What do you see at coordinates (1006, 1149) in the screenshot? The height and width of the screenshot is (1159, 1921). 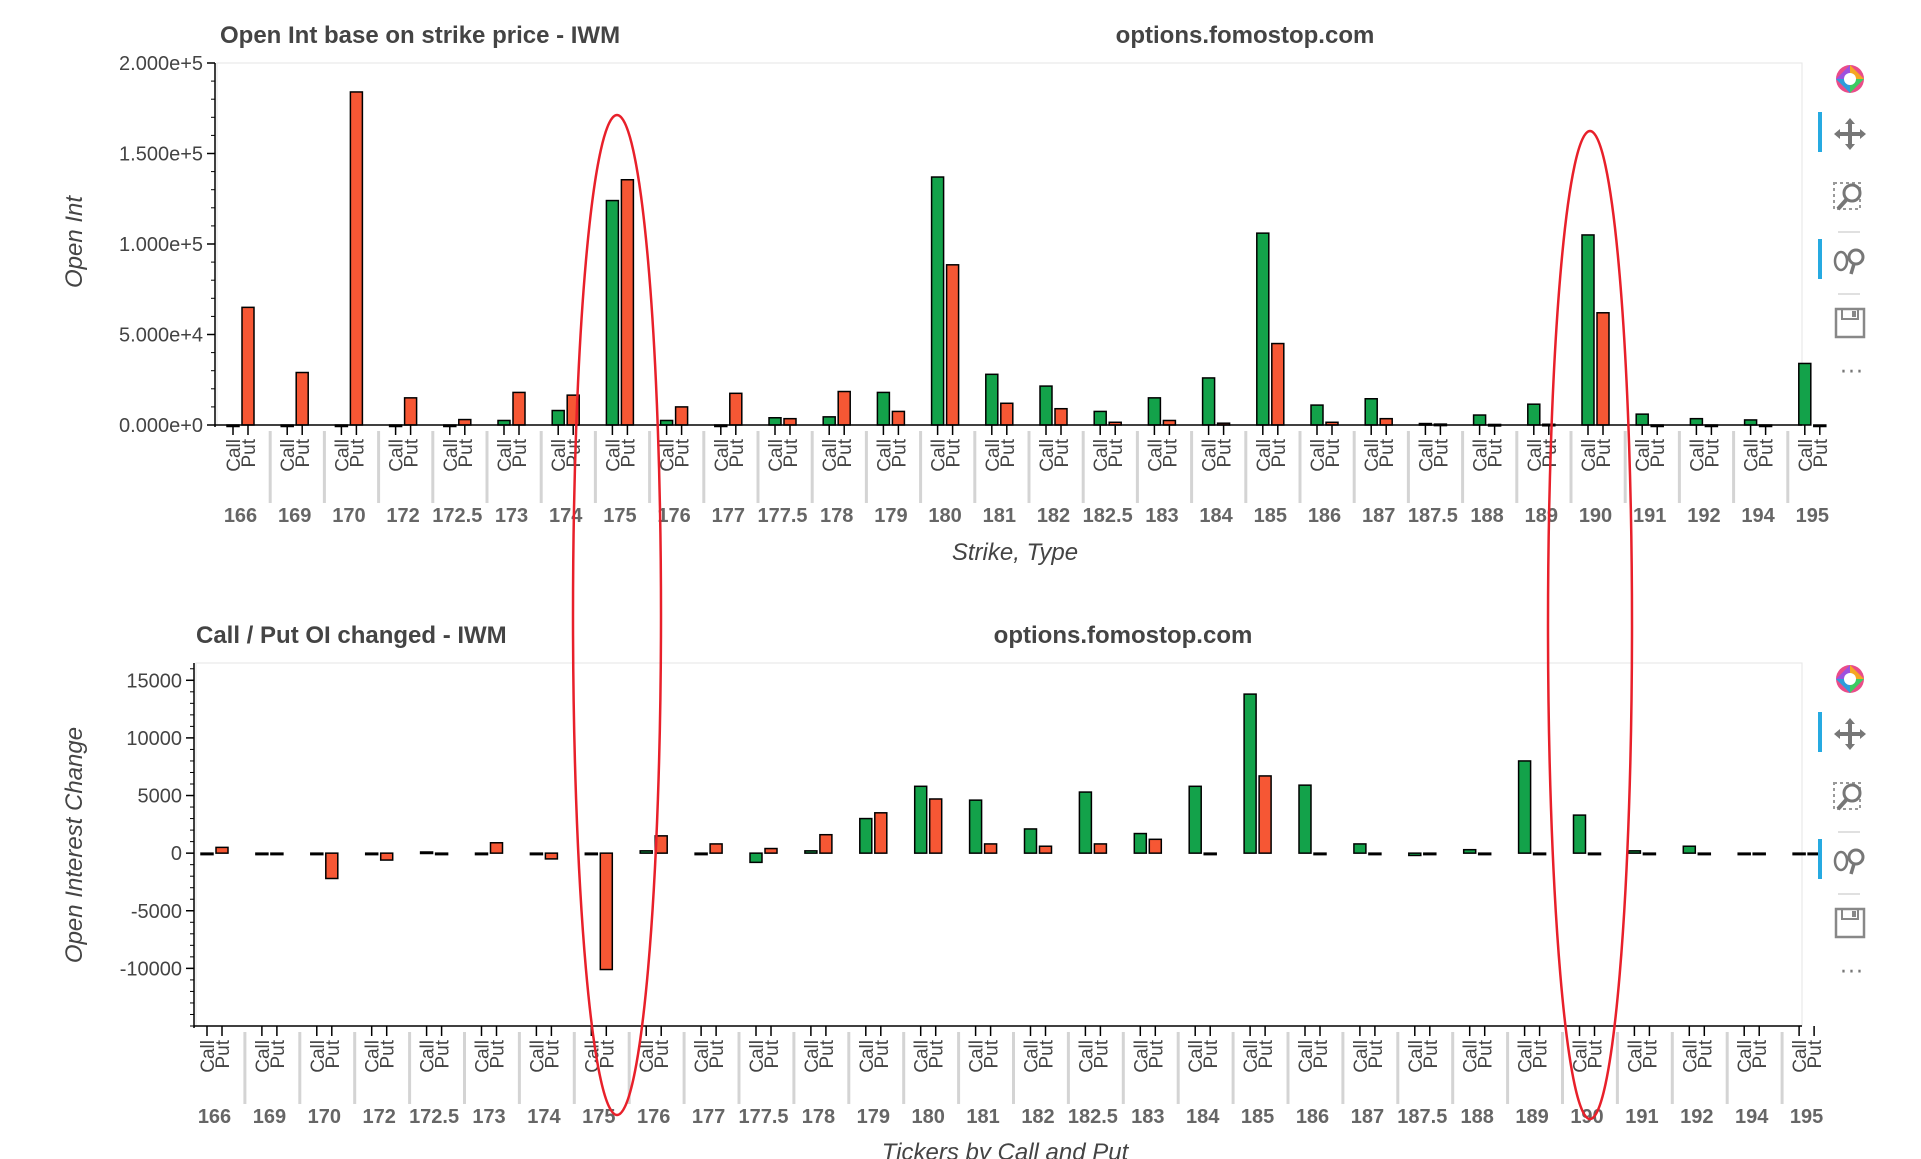 I see `x-axis-label: Tickers by Call and Put` at bounding box center [1006, 1149].